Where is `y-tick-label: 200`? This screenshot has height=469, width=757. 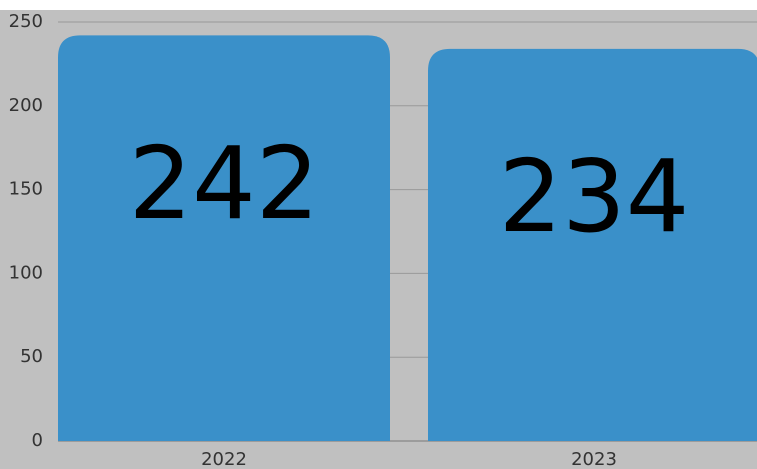 y-tick-label: 200 is located at coordinates (26, 105).